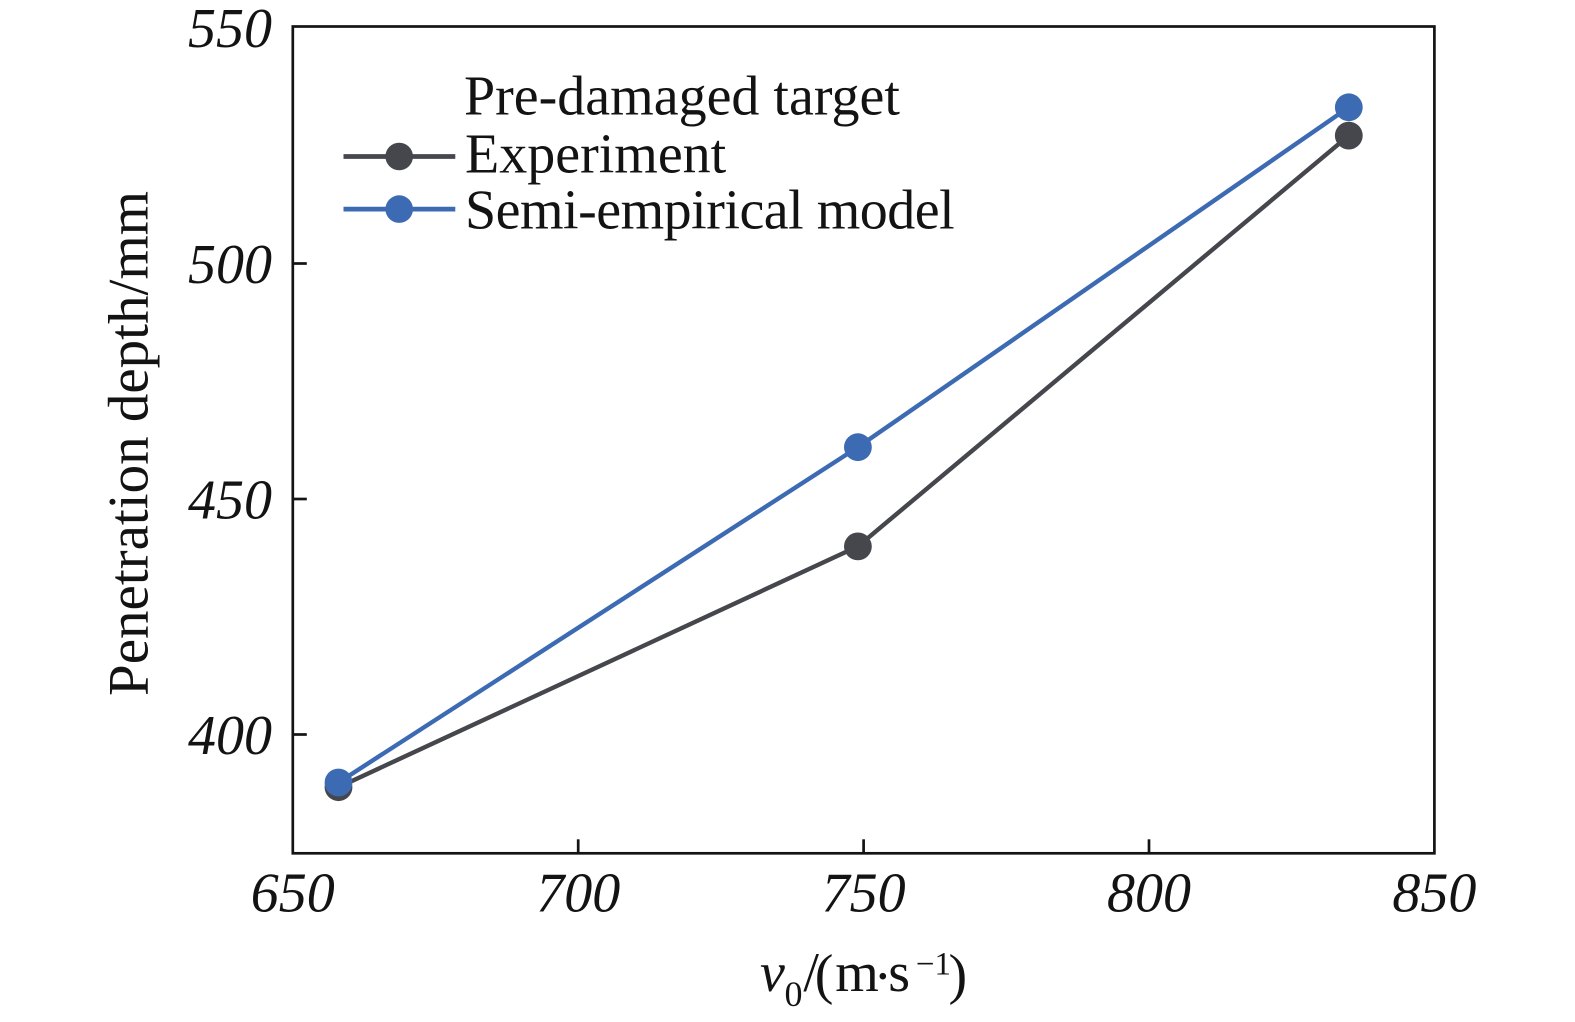 This screenshot has height=1022, width=1575. What do you see at coordinates (772, 973) in the screenshot?
I see `svg-text: v` at bounding box center [772, 973].